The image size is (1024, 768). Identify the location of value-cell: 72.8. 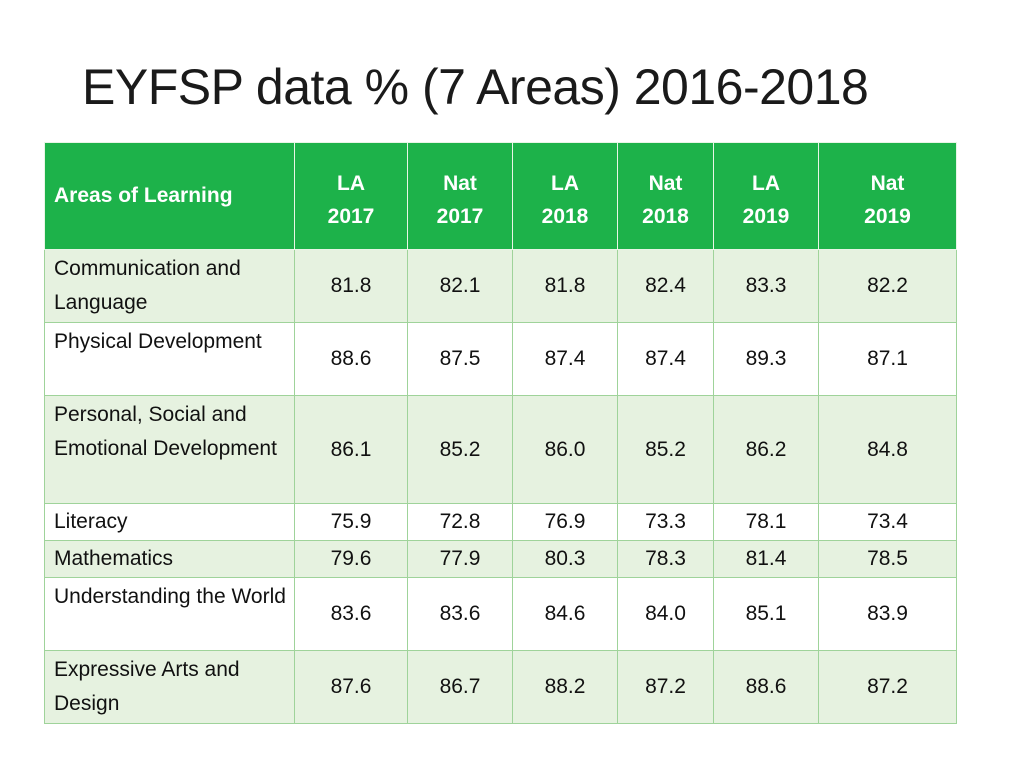
(460, 522).